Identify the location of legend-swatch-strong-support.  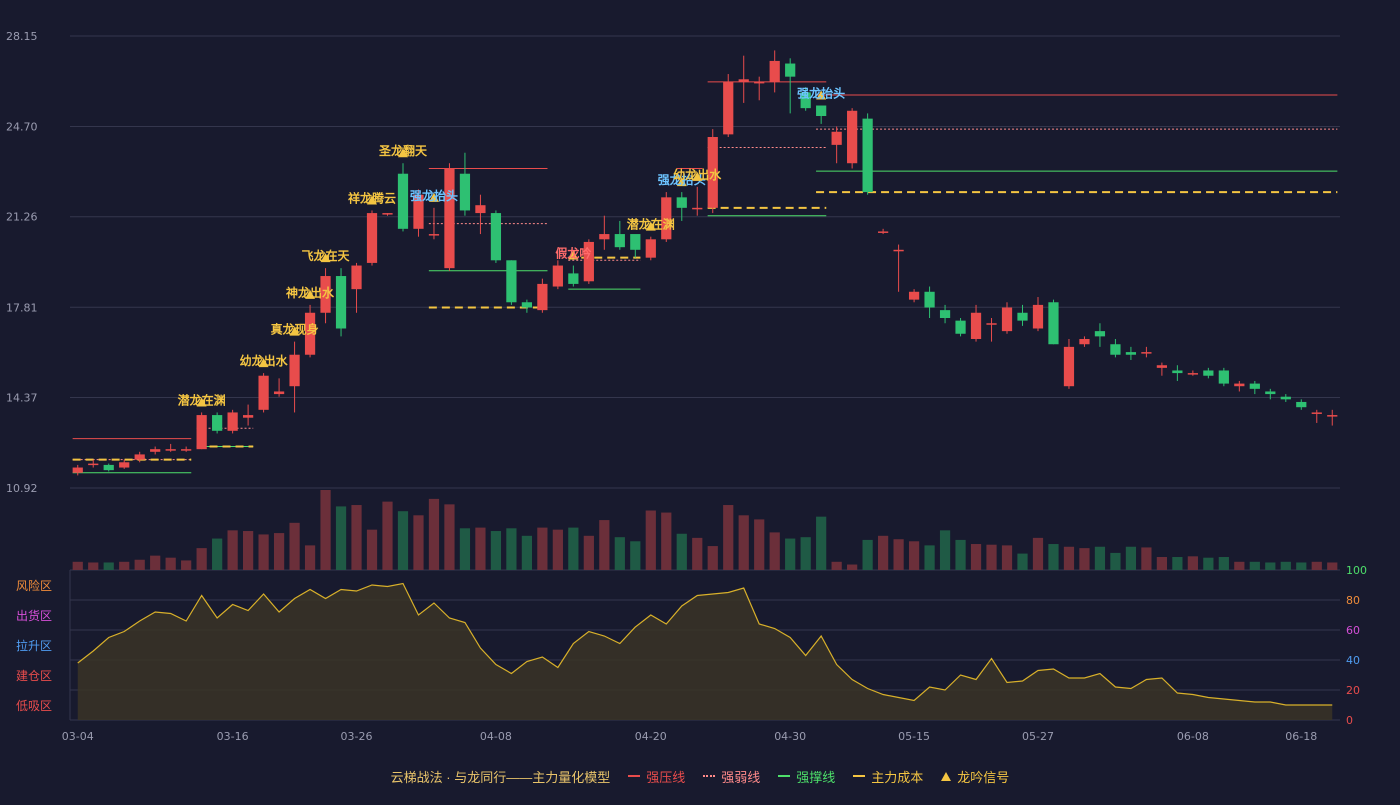
(784, 776).